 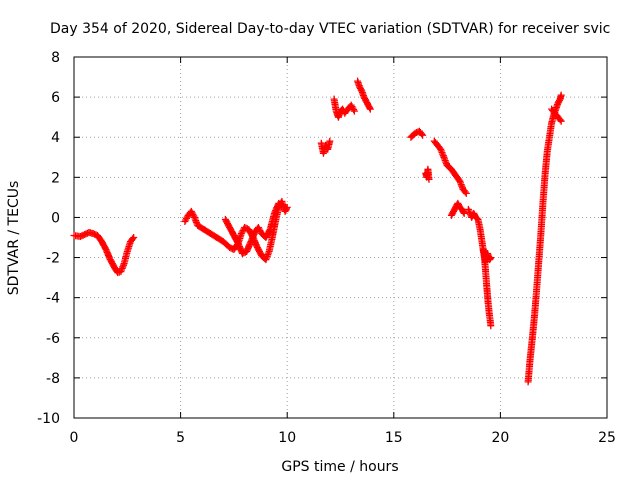 I want to click on y-tick-label: -6, so click(x=53, y=339).